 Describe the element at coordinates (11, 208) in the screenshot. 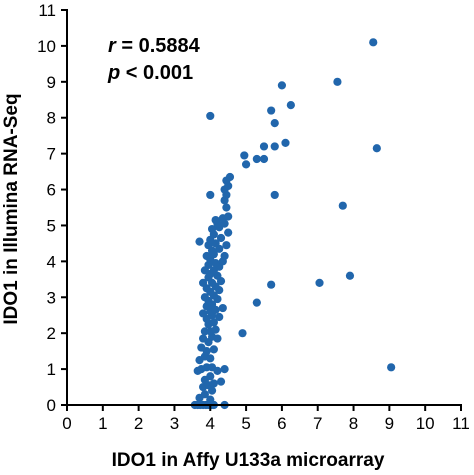

I see `y-axis-label: IDO1 in Illumina RNA-Seq` at that location.